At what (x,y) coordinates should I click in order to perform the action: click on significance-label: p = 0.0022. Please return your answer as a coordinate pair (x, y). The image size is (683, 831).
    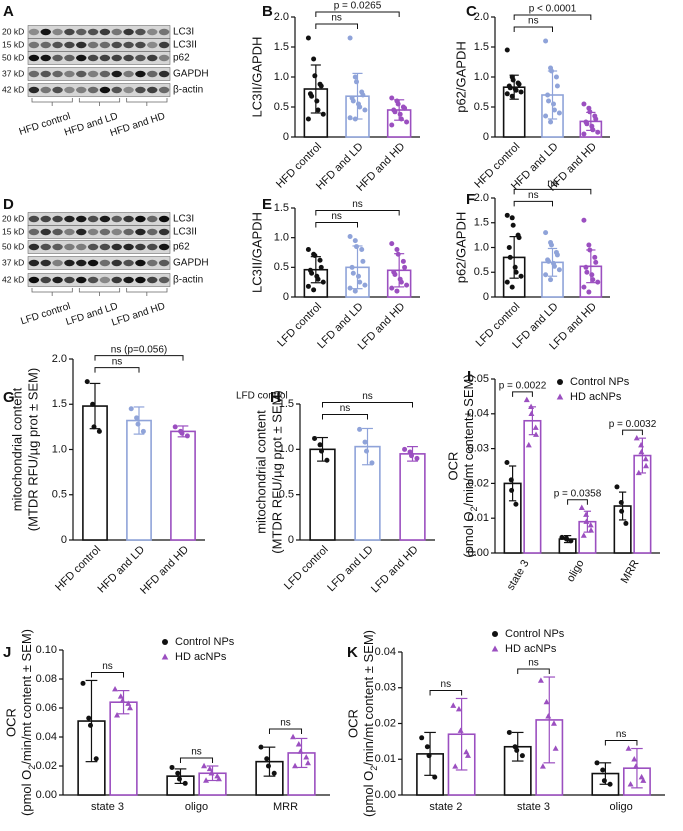
    Looking at the image, I should click on (523, 386).